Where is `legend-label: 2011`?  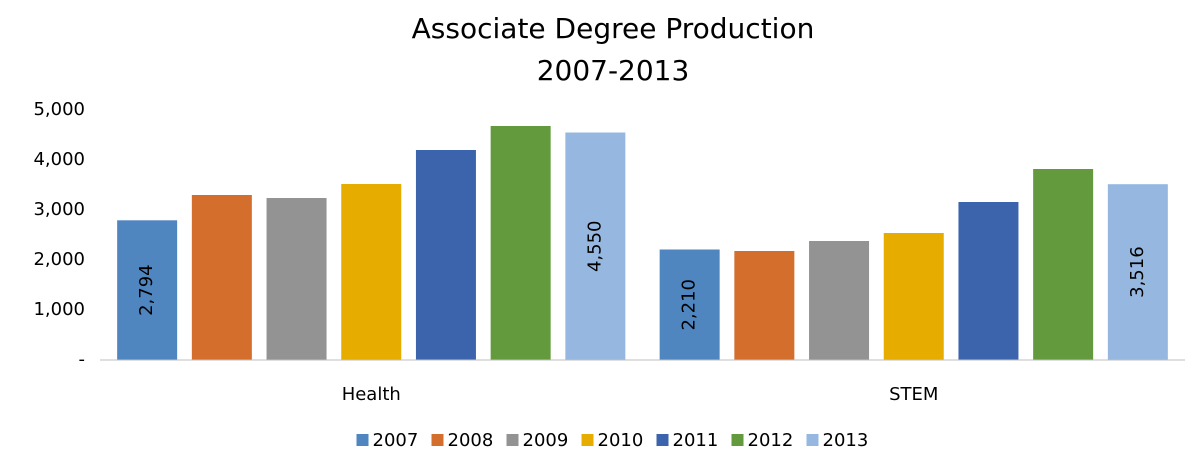
legend-label: 2011 is located at coordinates (696, 440).